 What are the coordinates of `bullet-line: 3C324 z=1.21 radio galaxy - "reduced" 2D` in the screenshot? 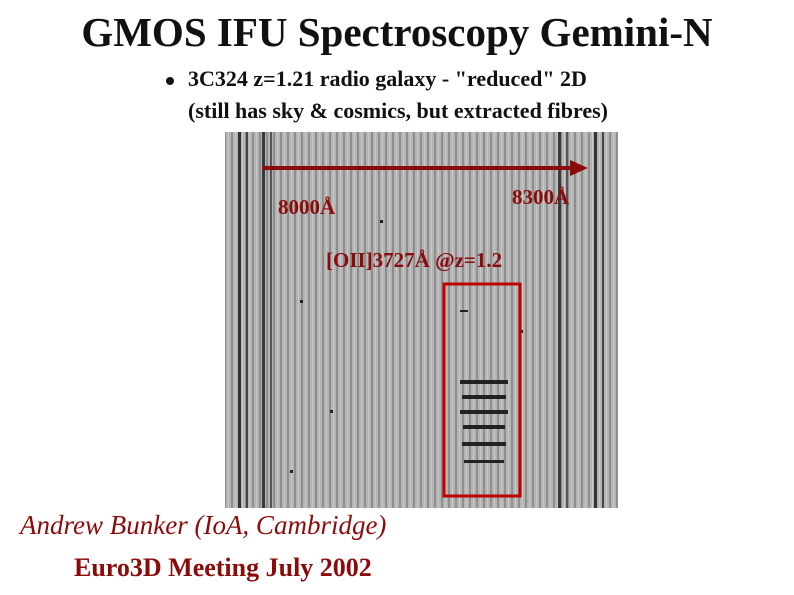 It's located at (387, 78).